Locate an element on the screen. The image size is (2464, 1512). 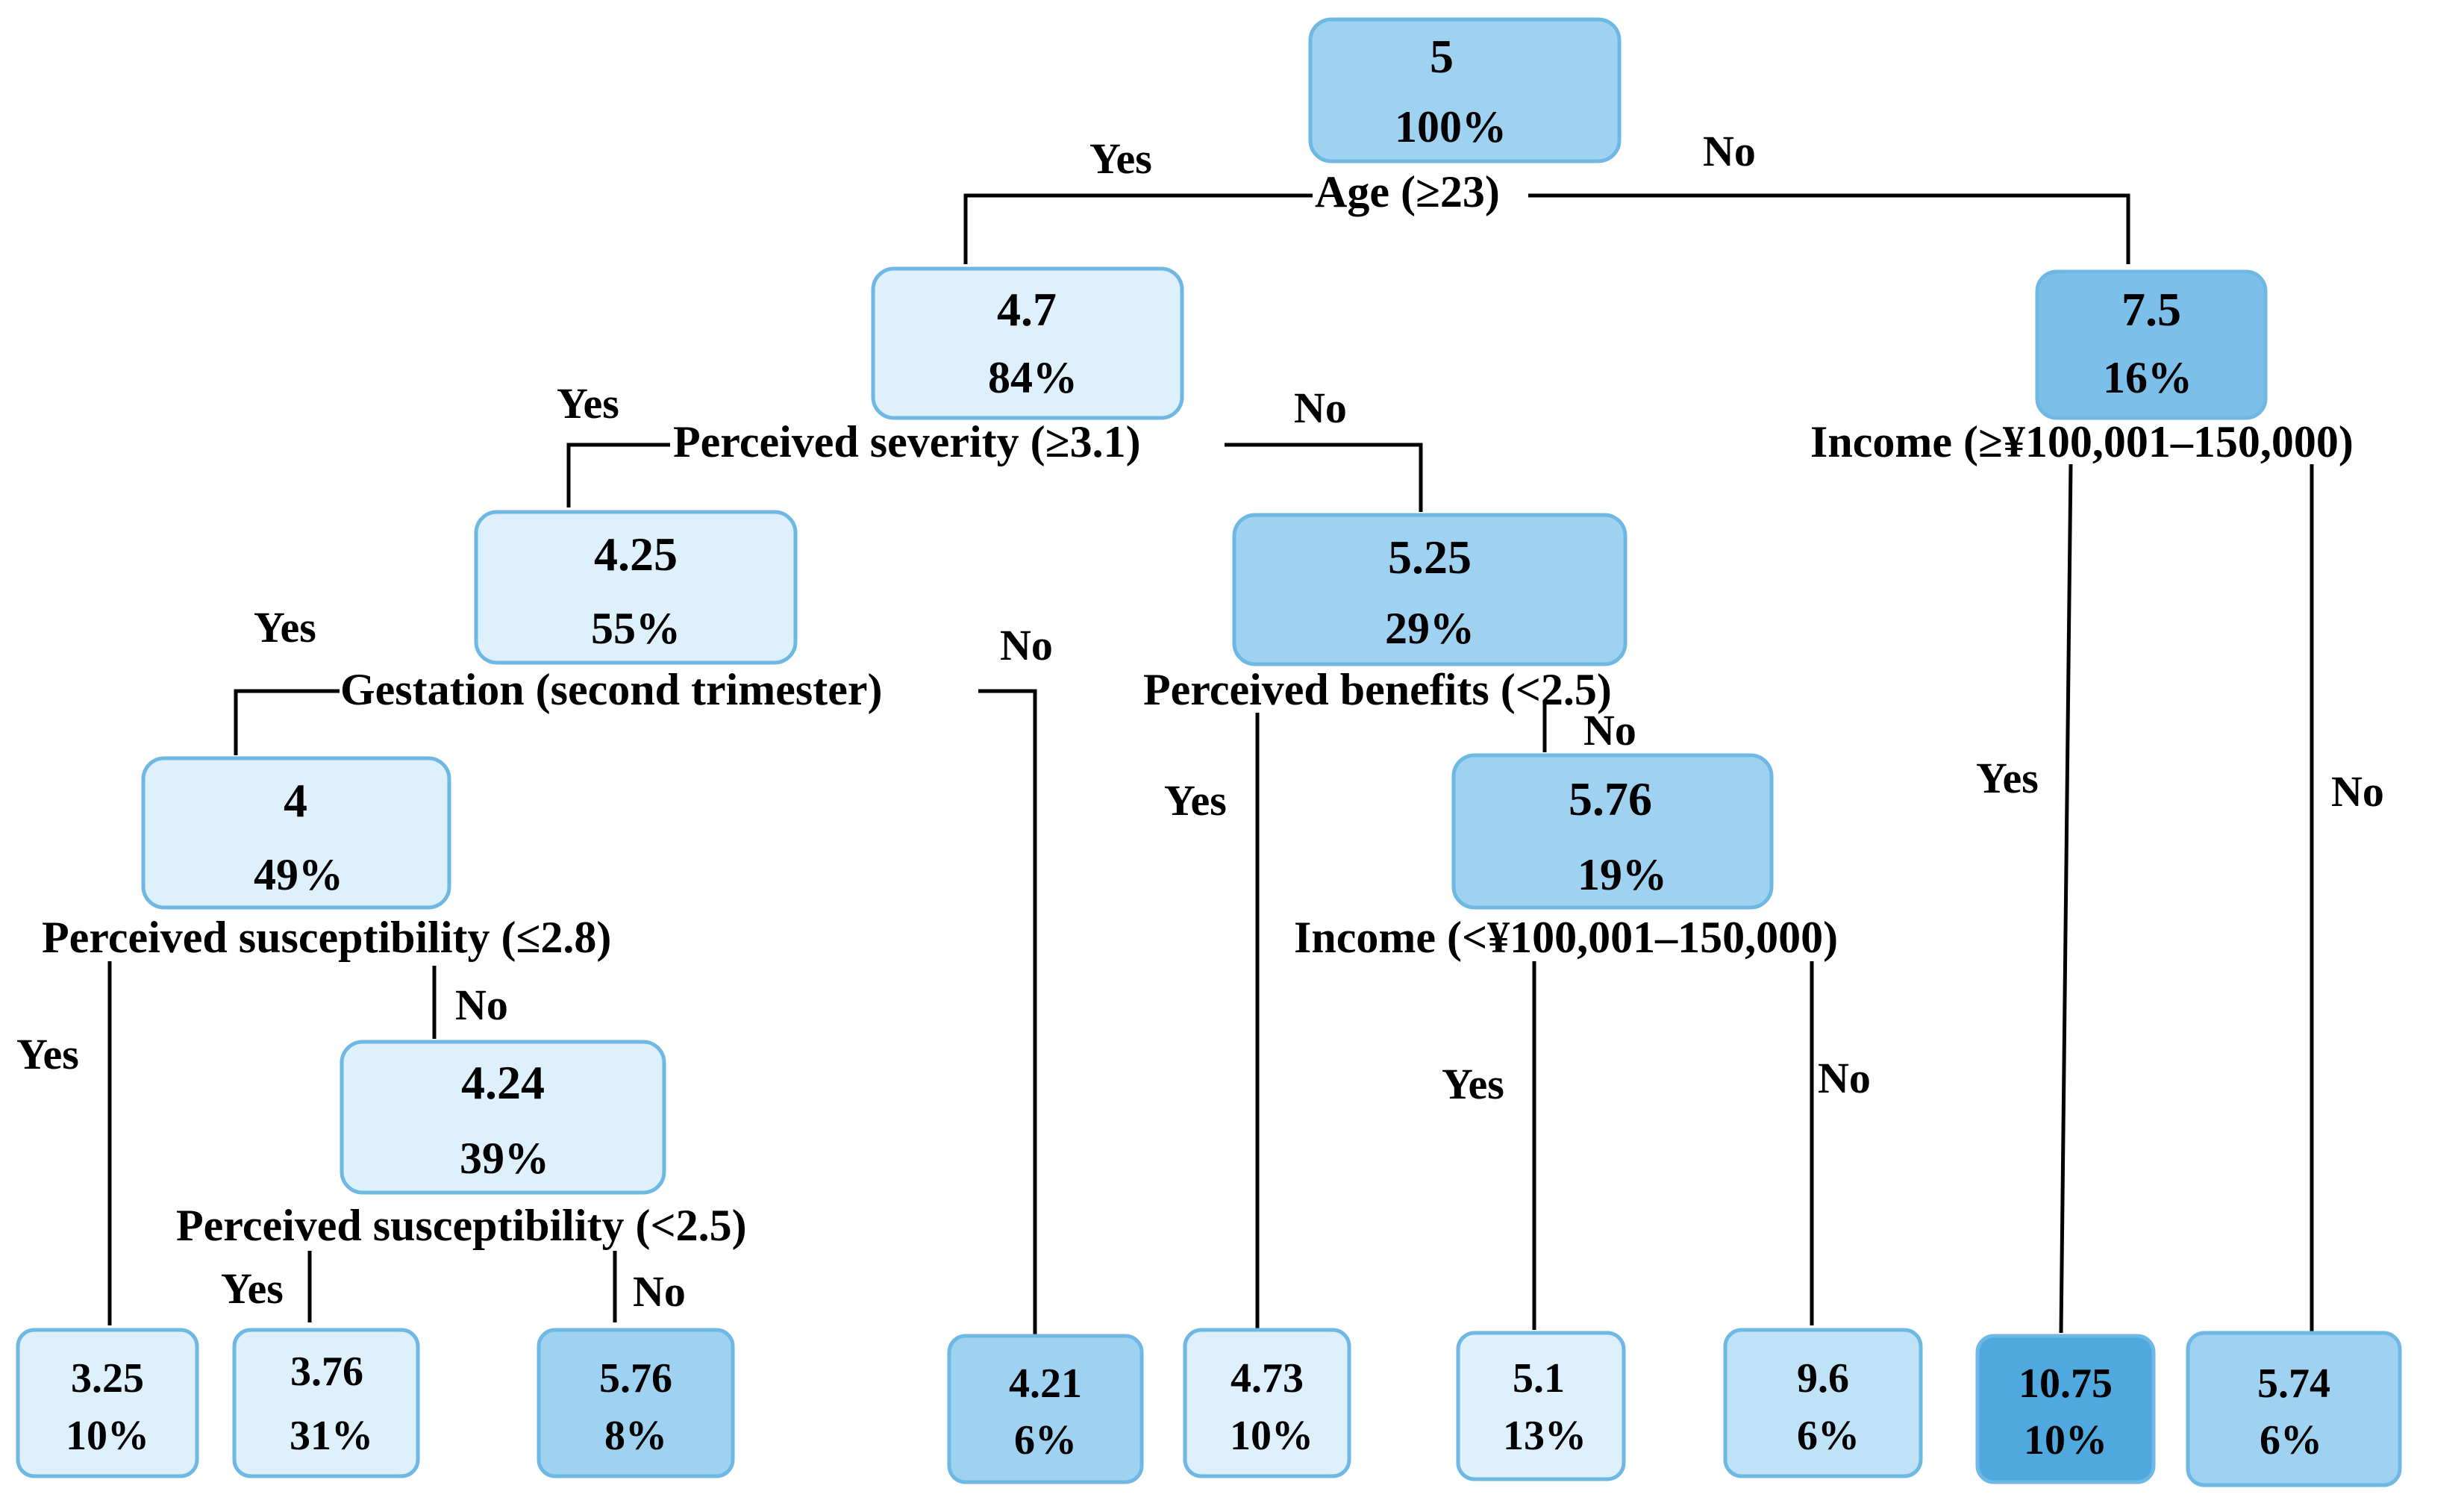
node-value: 4 is located at coordinates (295, 800).